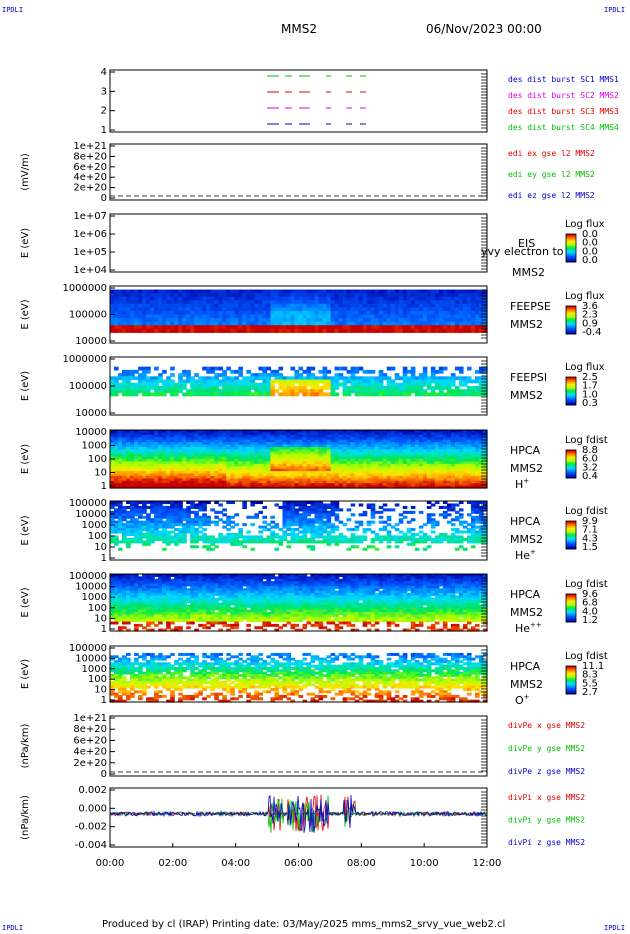 The height and width of the screenshot is (934, 630). What do you see at coordinates (590, 467) in the screenshot?
I see `colorbar-tick: 3.2` at bounding box center [590, 467].